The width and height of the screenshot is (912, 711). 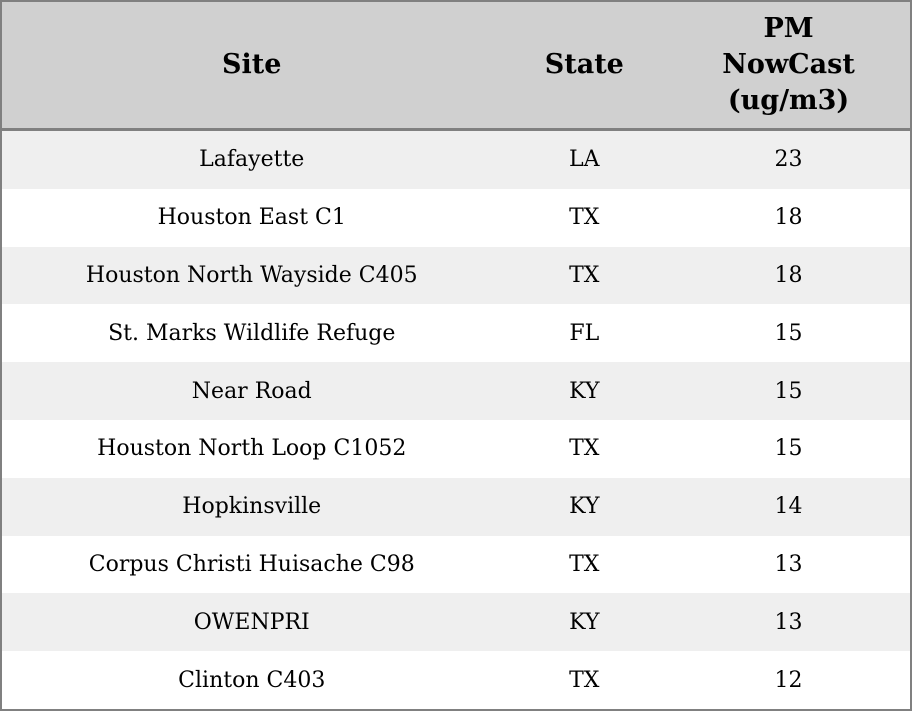 What do you see at coordinates (456, 333) in the screenshot?
I see `table-row: St. Marks Wildlife Refuge FL 15` at bounding box center [456, 333].